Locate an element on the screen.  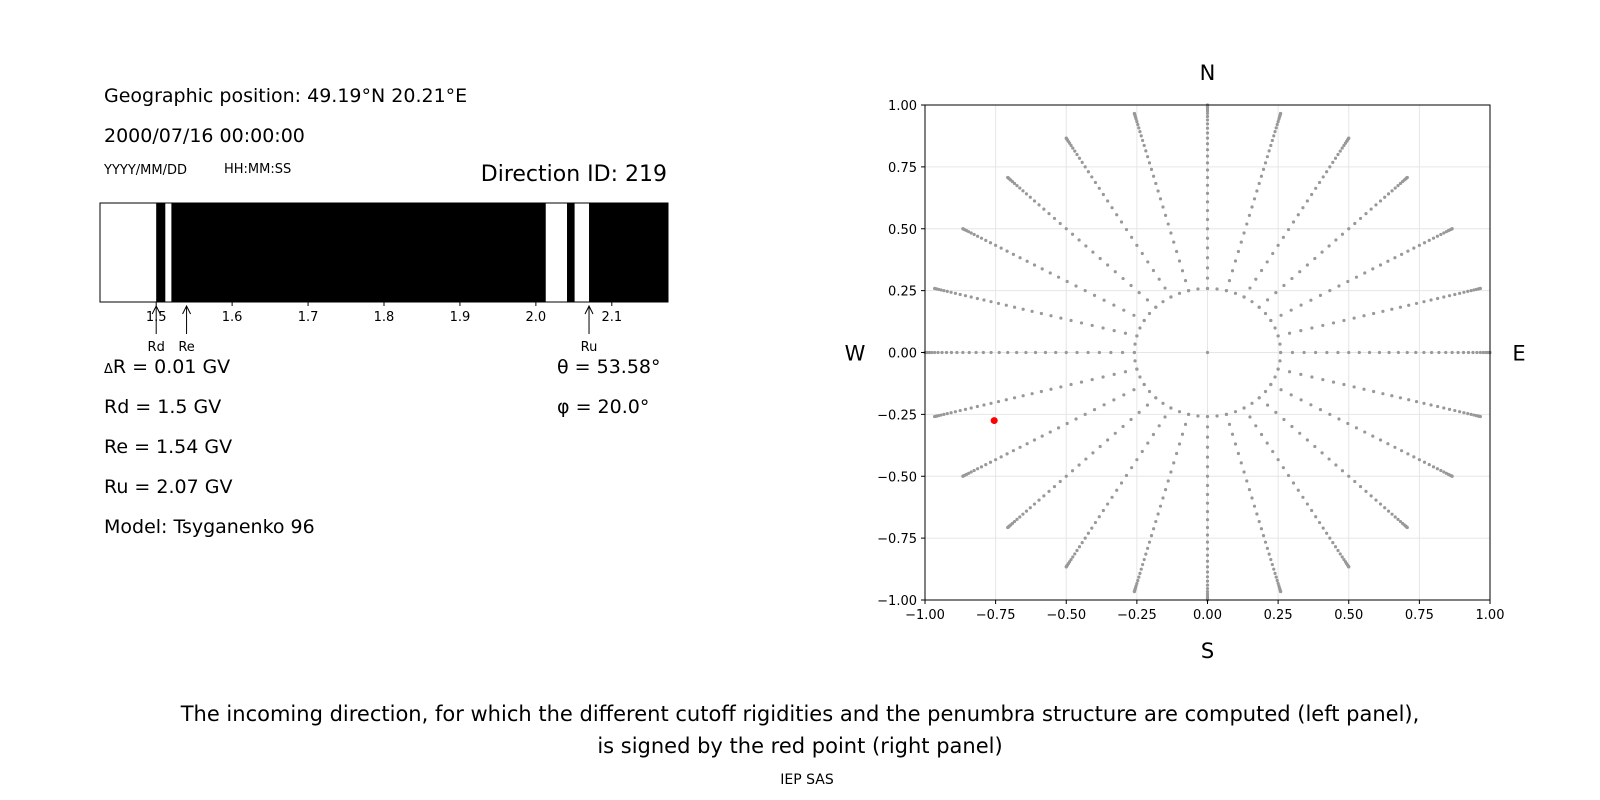
model-label: Model: Tsyganenko 96 is located at coordinates (209, 527).